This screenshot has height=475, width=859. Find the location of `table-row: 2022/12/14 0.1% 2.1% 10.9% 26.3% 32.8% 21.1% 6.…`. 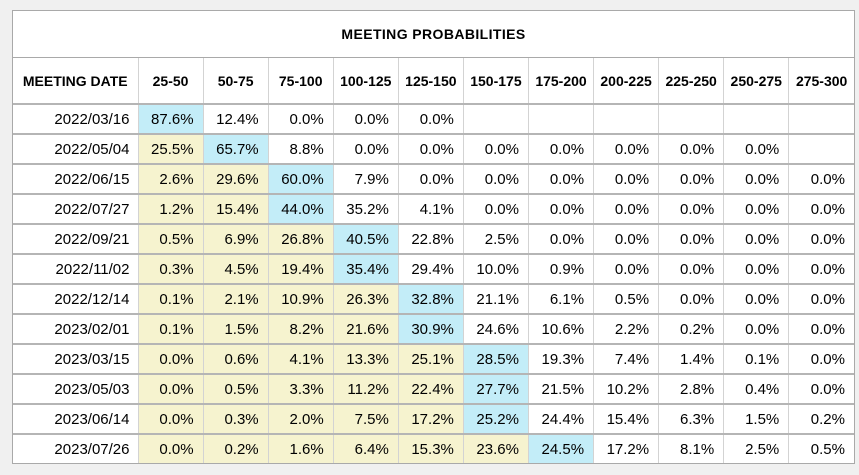

table-row: 2022/12/14 0.1% 2.1% 10.9% 26.3% 32.8% 21.1% 6.… is located at coordinates (433, 298).